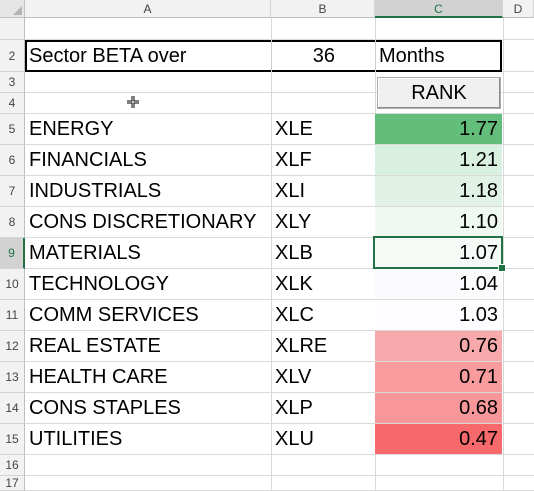 This screenshot has width=534, height=491. Describe the element at coordinates (12, 222) in the screenshot. I see `row-header-8: 8` at that location.